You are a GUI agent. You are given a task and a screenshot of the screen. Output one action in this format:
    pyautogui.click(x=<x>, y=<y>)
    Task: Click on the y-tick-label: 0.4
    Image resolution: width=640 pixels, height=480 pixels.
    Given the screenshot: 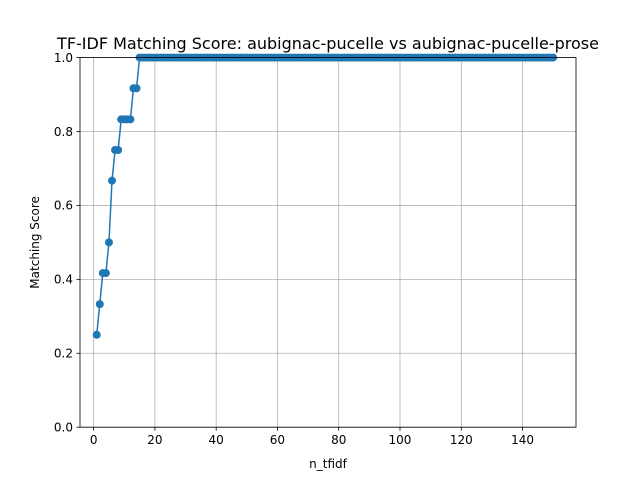 What is the action you would take?
    pyautogui.click(x=63, y=280)
    